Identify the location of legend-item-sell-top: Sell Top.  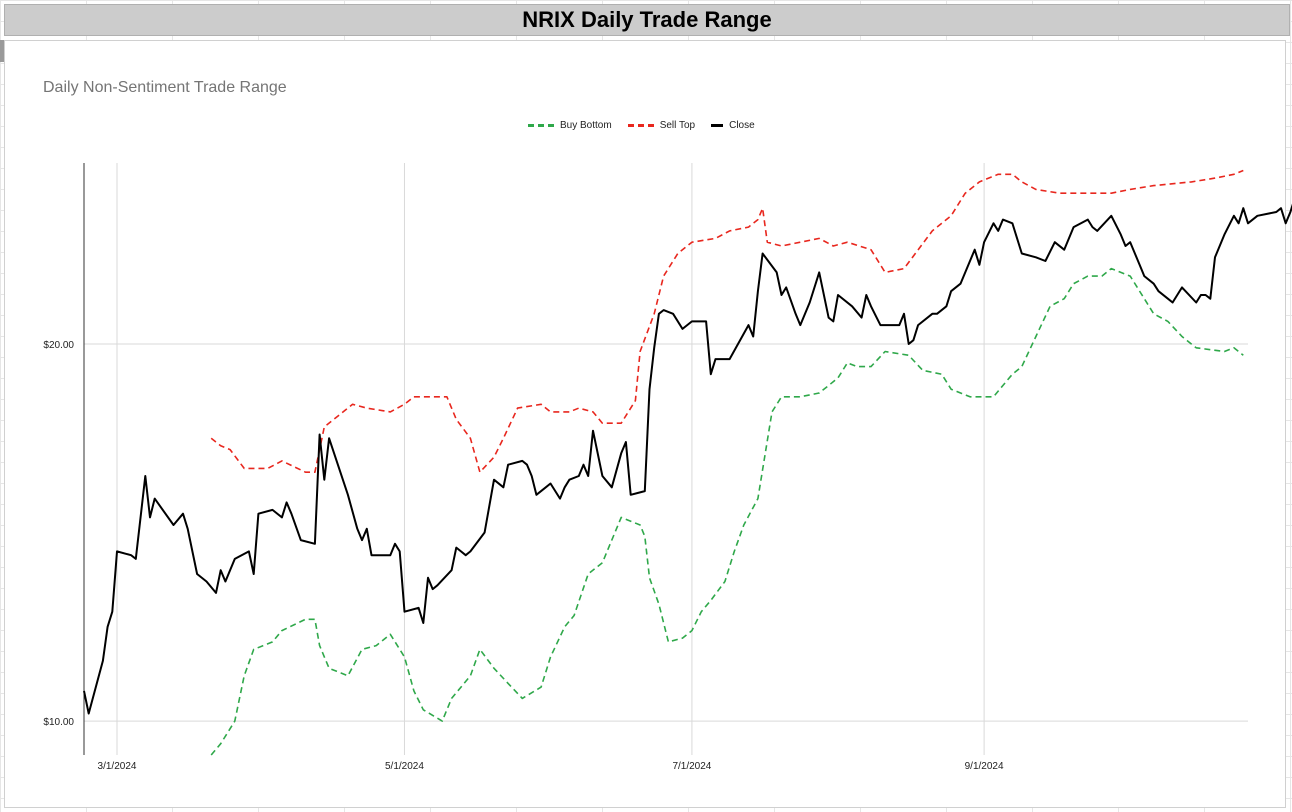
(661, 125).